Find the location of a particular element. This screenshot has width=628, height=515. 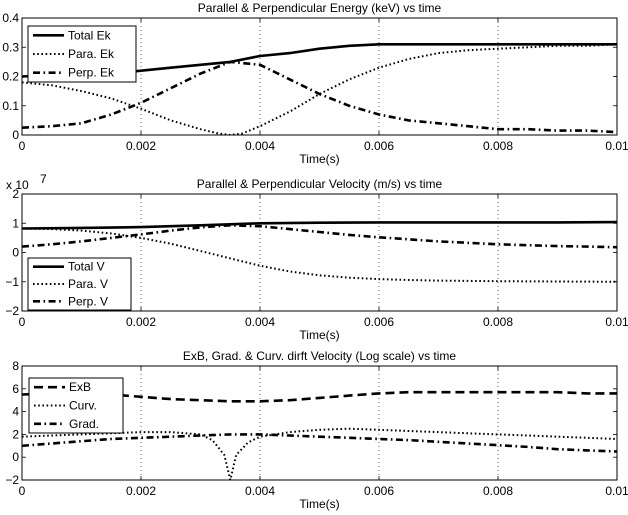

y-tick-label: 0.1 is located at coordinates (10, 106).